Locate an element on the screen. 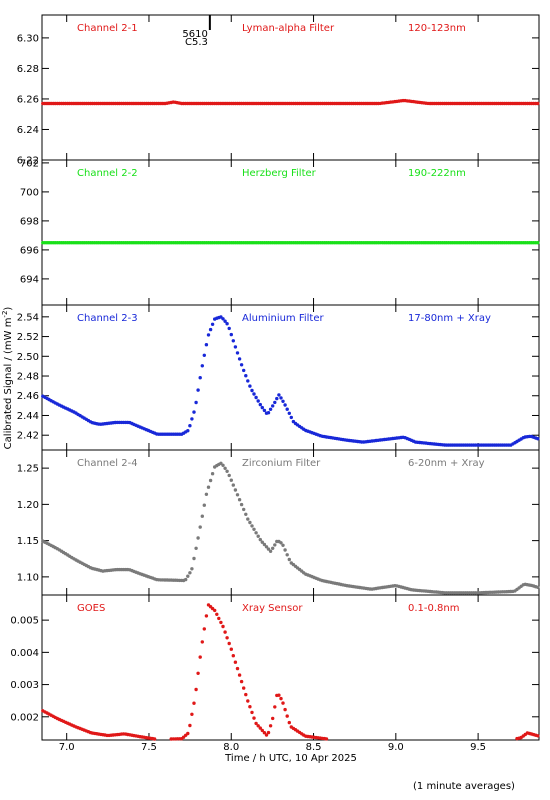  y-tick-label: 0.003 is located at coordinates (24, 685).